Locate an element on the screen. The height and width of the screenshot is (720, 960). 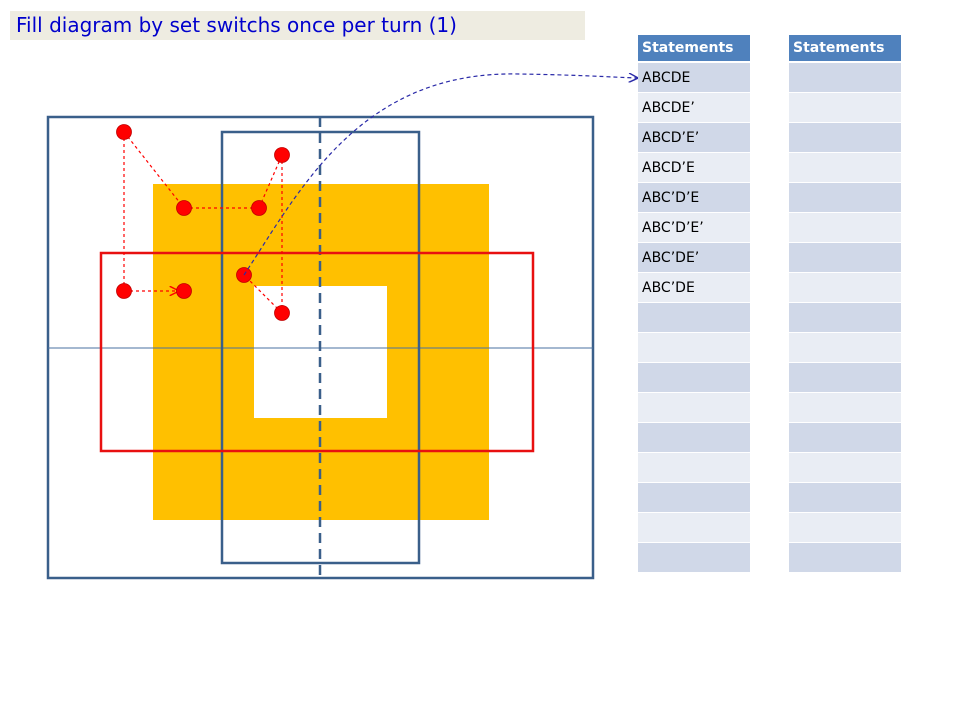
table-row: ABC’D’E’ is located at coordinates (694, 228).